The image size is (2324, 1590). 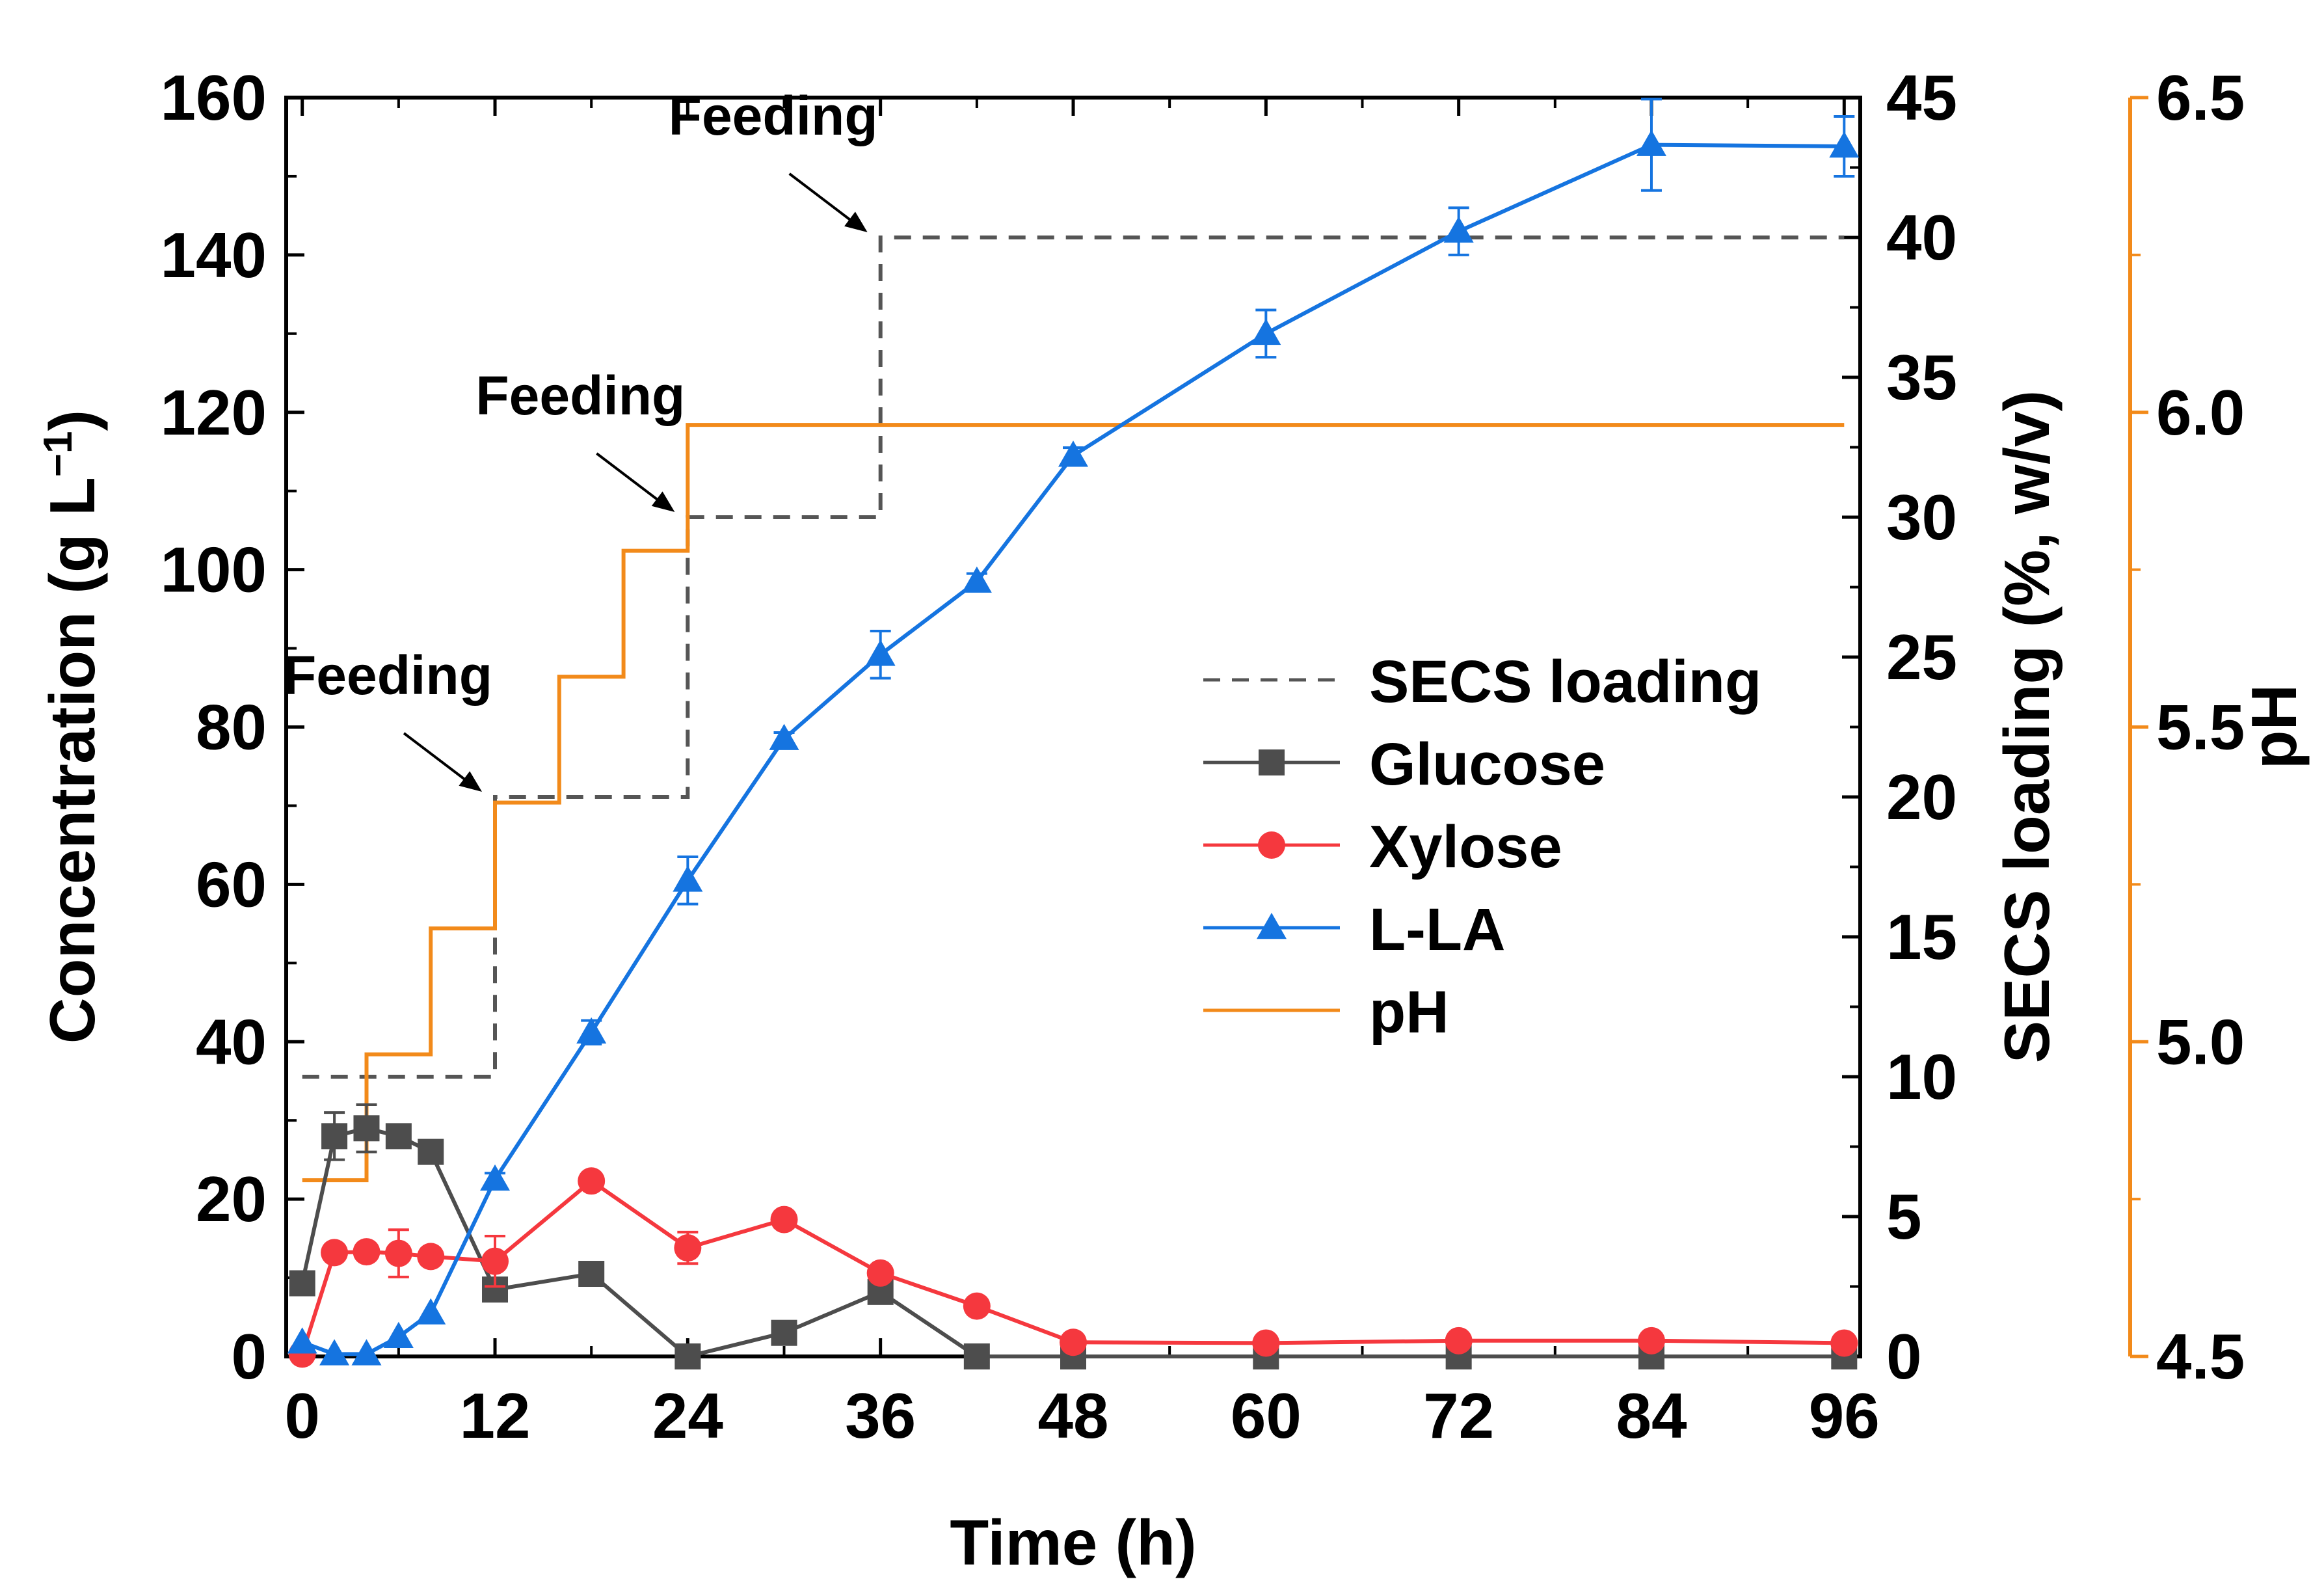 What do you see at coordinates (495, 1416) in the screenshot?
I see `x-tick-label: 12` at bounding box center [495, 1416].